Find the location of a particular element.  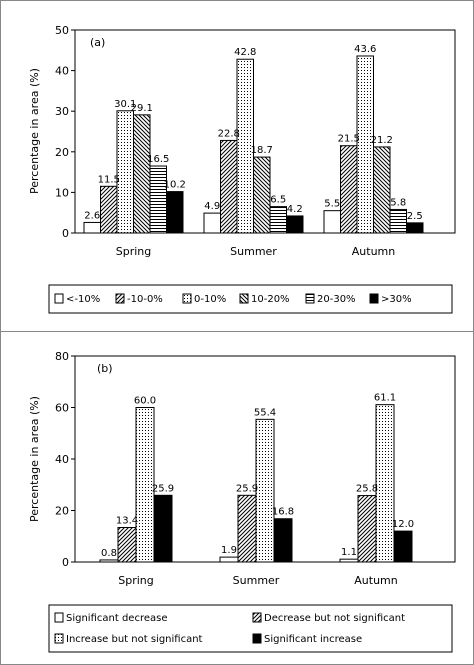

bar-value-label: 1.9 is located at coordinates (229, 550).